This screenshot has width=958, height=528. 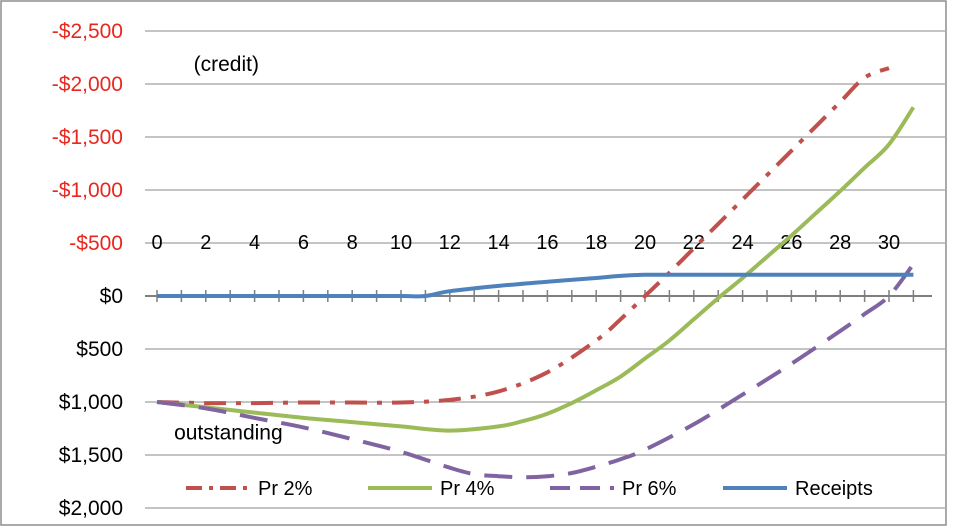 What do you see at coordinates (254, 243) in the screenshot?
I see `x-tick-label: 4` at bounding box center [254, 243].